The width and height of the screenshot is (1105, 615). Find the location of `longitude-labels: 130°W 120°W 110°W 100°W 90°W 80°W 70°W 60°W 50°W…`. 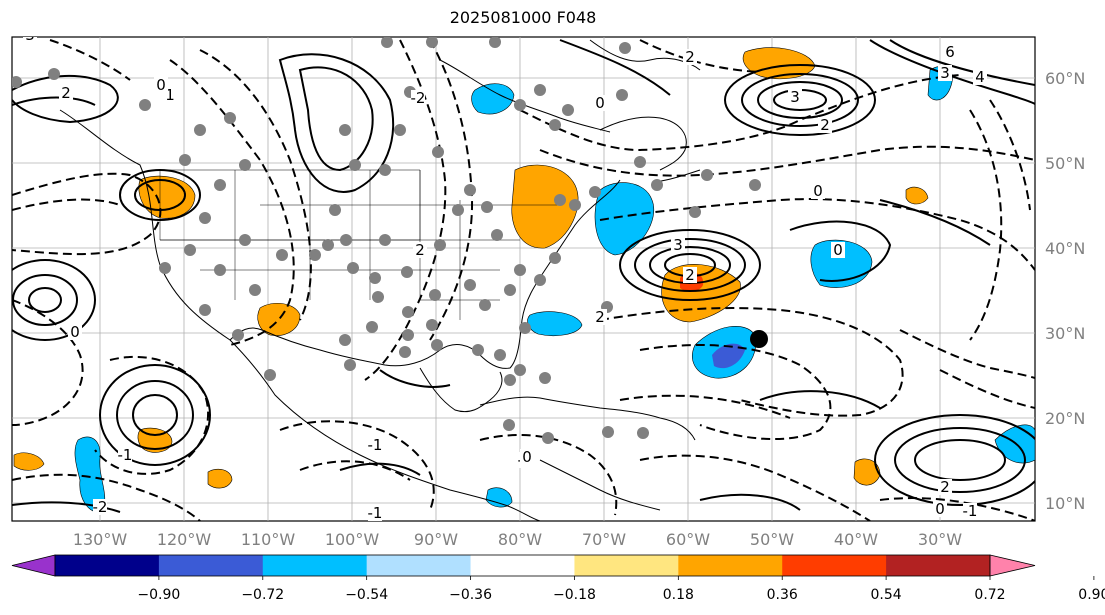

longitude-labels: 130°W 120°W 110°W 100°W 90°W 80°W 70°W 60°W 50°W… is located at coordinates (517, 539).